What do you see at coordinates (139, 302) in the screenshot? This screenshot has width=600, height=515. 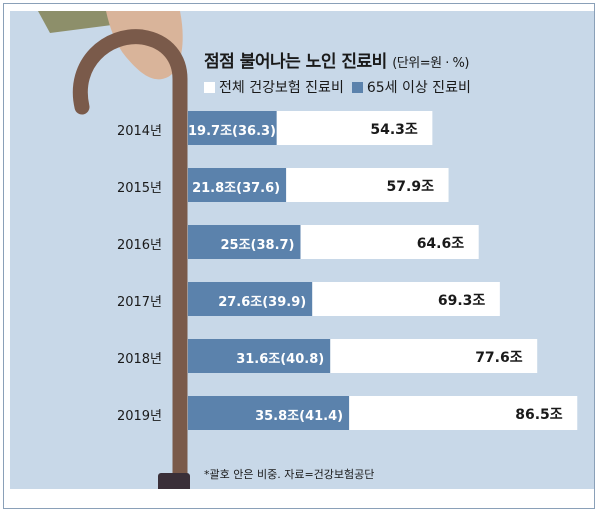 I see `category-label-3: 2017년` at bounding box center [139, 302].